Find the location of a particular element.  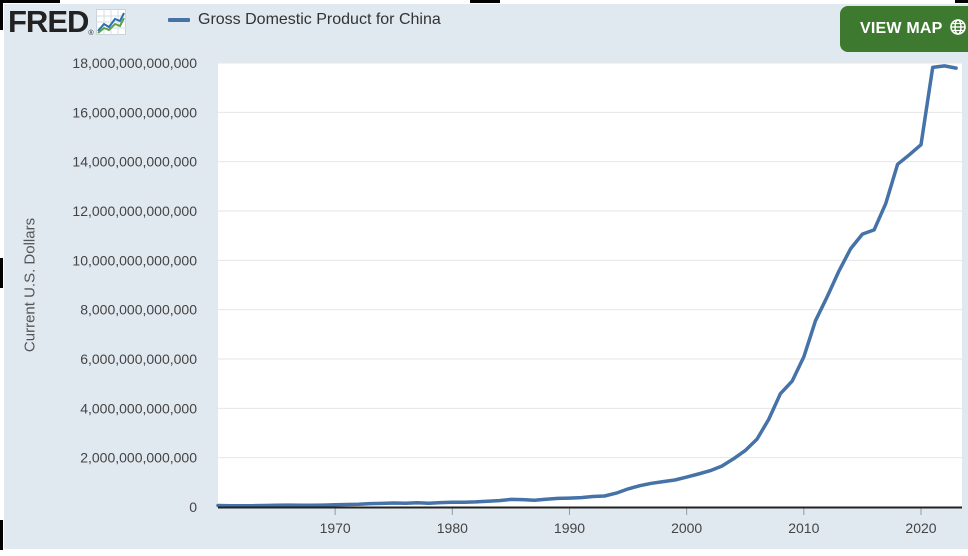

y-tick-label: 4,000,000,000,000 is located at coordinates (138, 408).